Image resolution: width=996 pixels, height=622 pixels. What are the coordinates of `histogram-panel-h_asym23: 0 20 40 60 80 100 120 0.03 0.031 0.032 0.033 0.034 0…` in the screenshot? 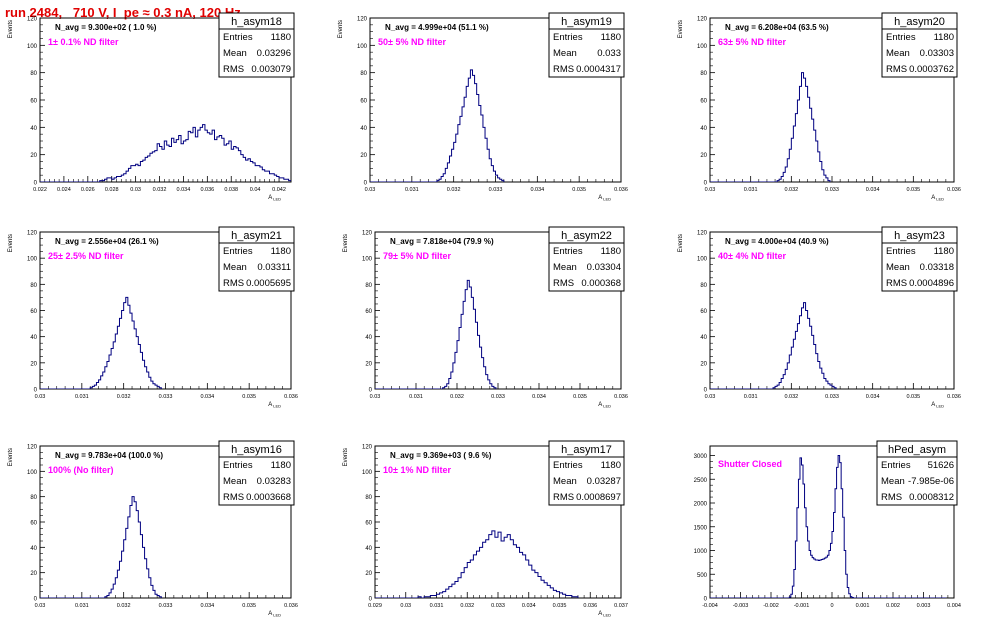 It's located at (819, 317).